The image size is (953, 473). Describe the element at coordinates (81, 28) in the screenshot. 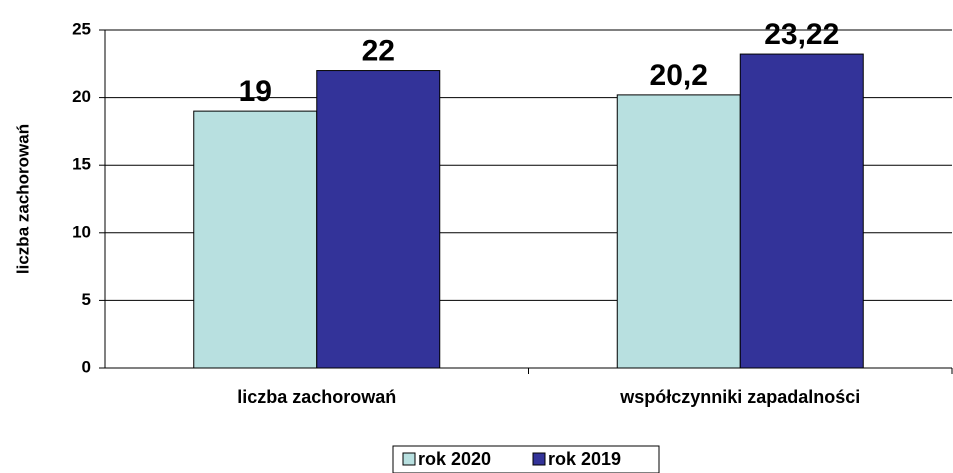

I see `y-tick-label: 25` at that location.